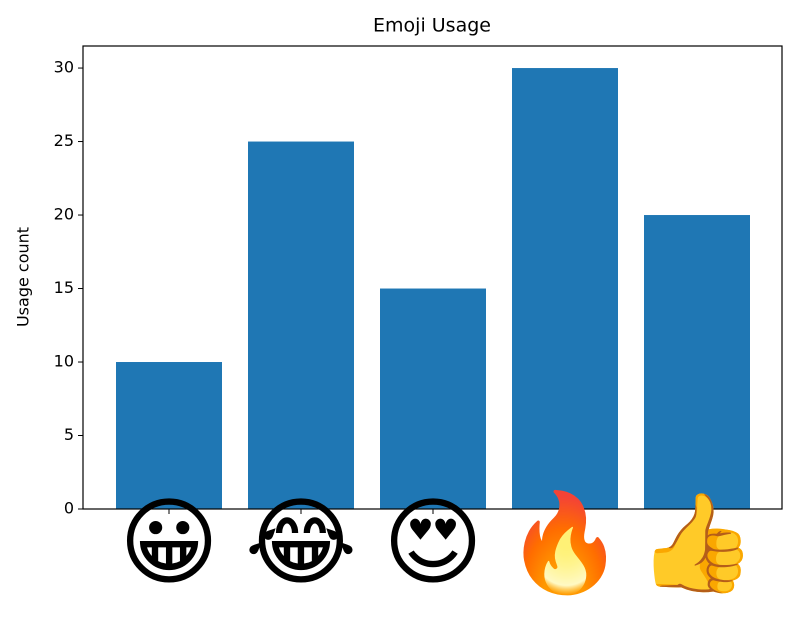  I want to click on x-tick-label: 😀, so click(169, 542).